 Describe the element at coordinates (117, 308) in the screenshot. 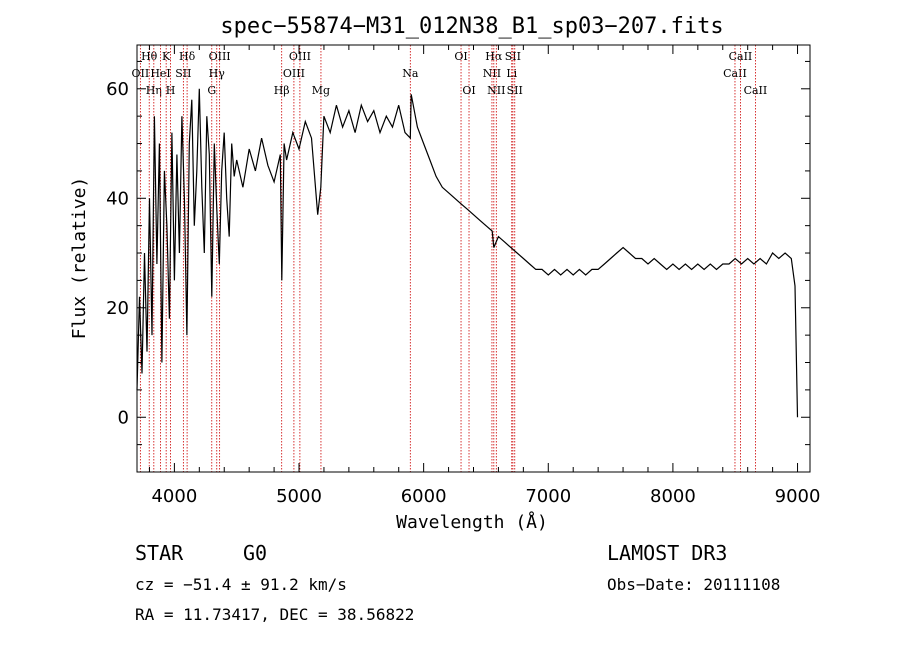

I see `y-tick-label: 20` at that location.